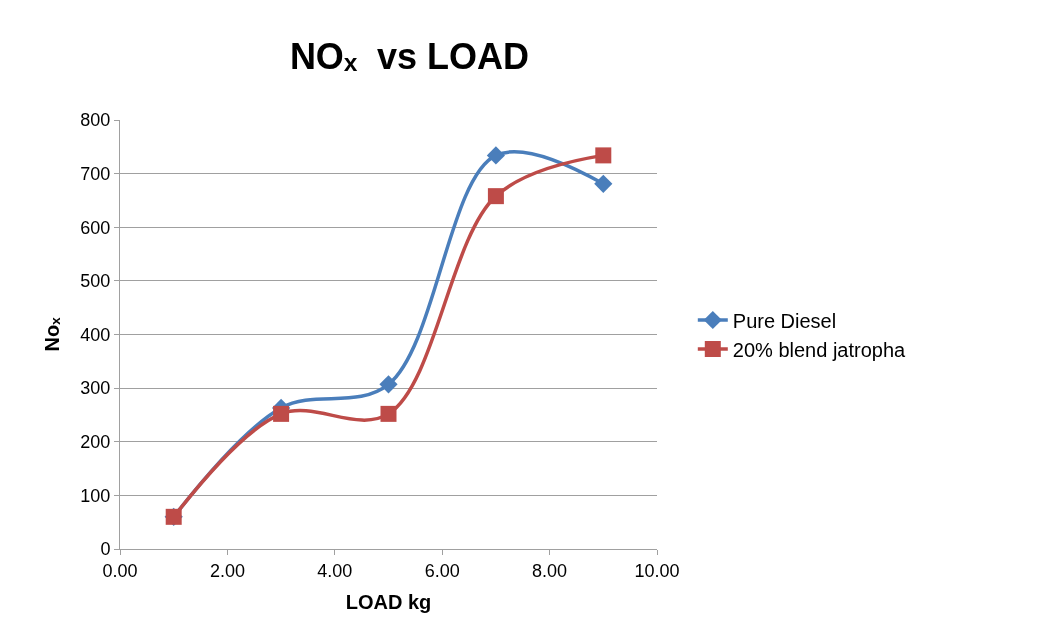 This screenshot has width=1050, height=629. I want to click on y-axis-title: Noₓ, so click(51, 334).